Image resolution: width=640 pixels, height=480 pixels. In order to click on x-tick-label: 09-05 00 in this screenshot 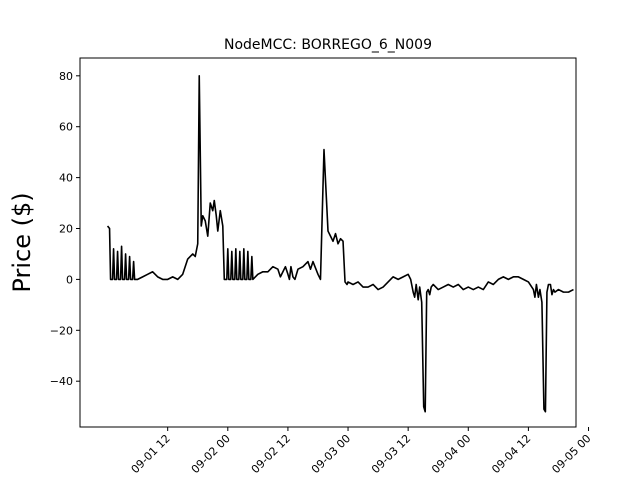, I will do `click(571, 454)`.